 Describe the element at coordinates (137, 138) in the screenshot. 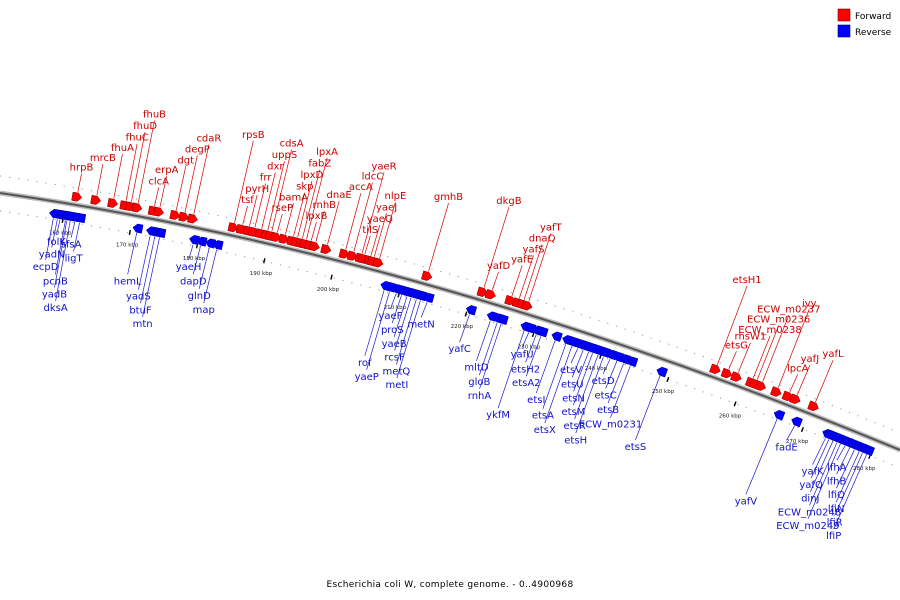

I see `forward-gene-label-fhuC: fhuC` at that location.